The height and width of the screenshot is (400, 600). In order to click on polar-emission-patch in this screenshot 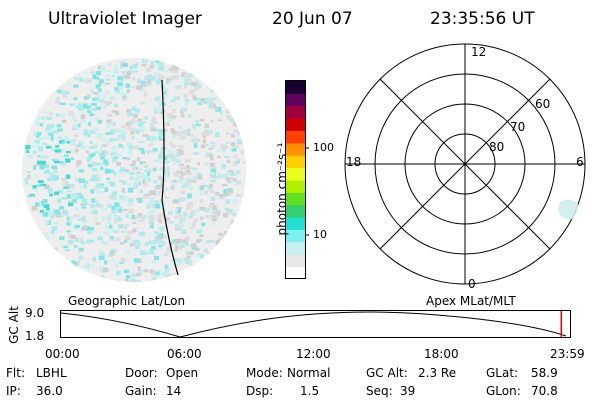, I will do `click(568, 209)`.